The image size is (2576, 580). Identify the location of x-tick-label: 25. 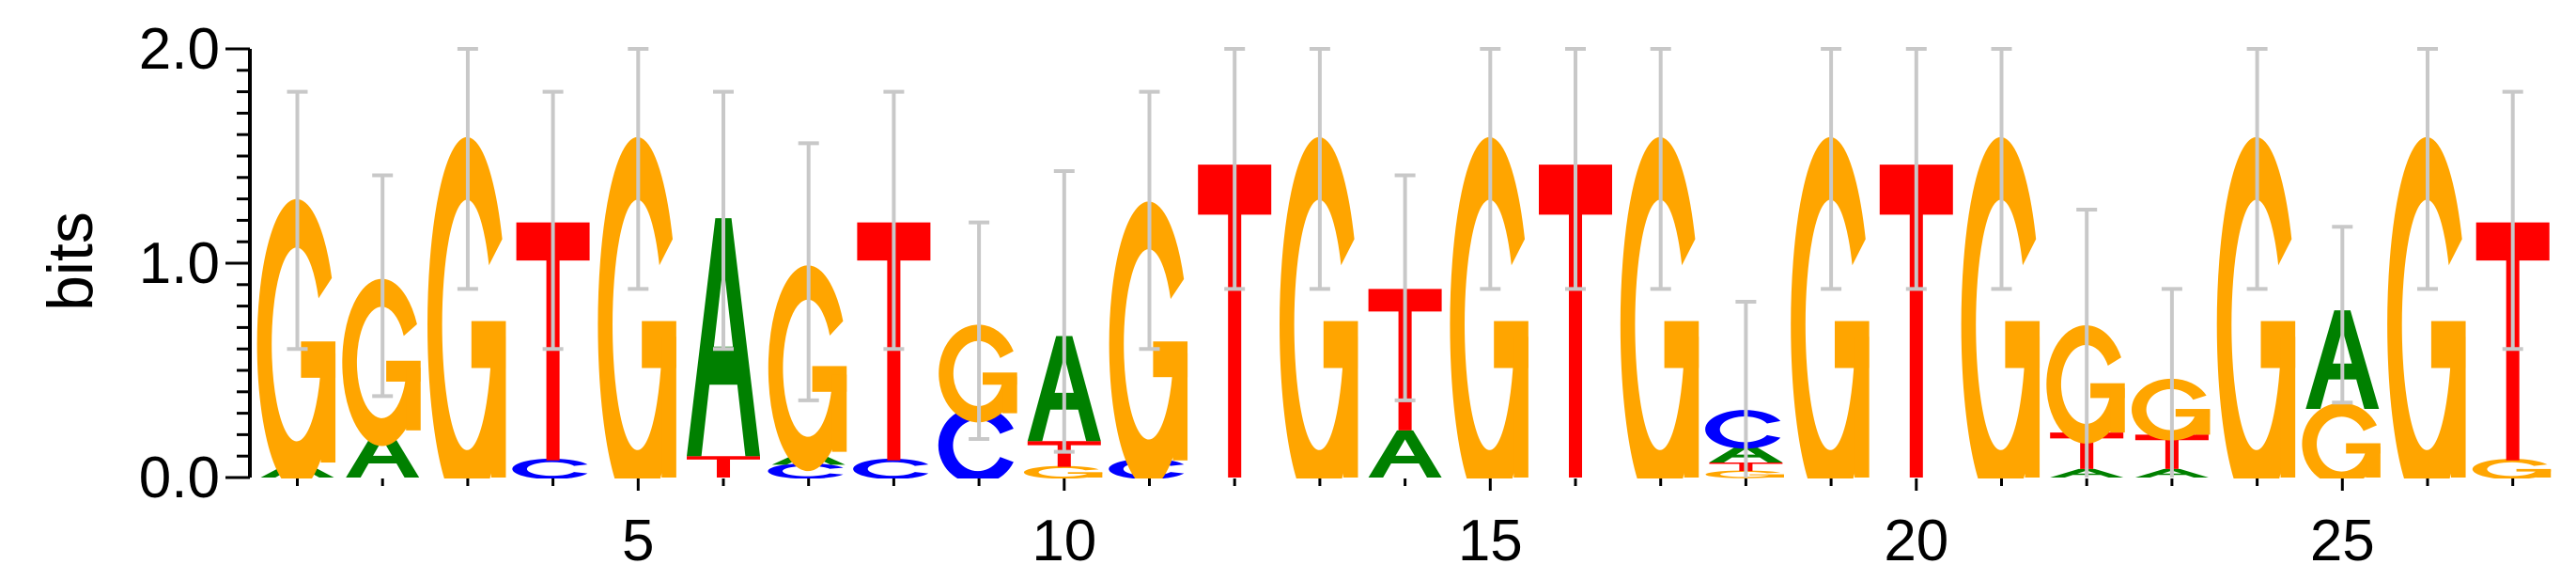
(2342, 541).